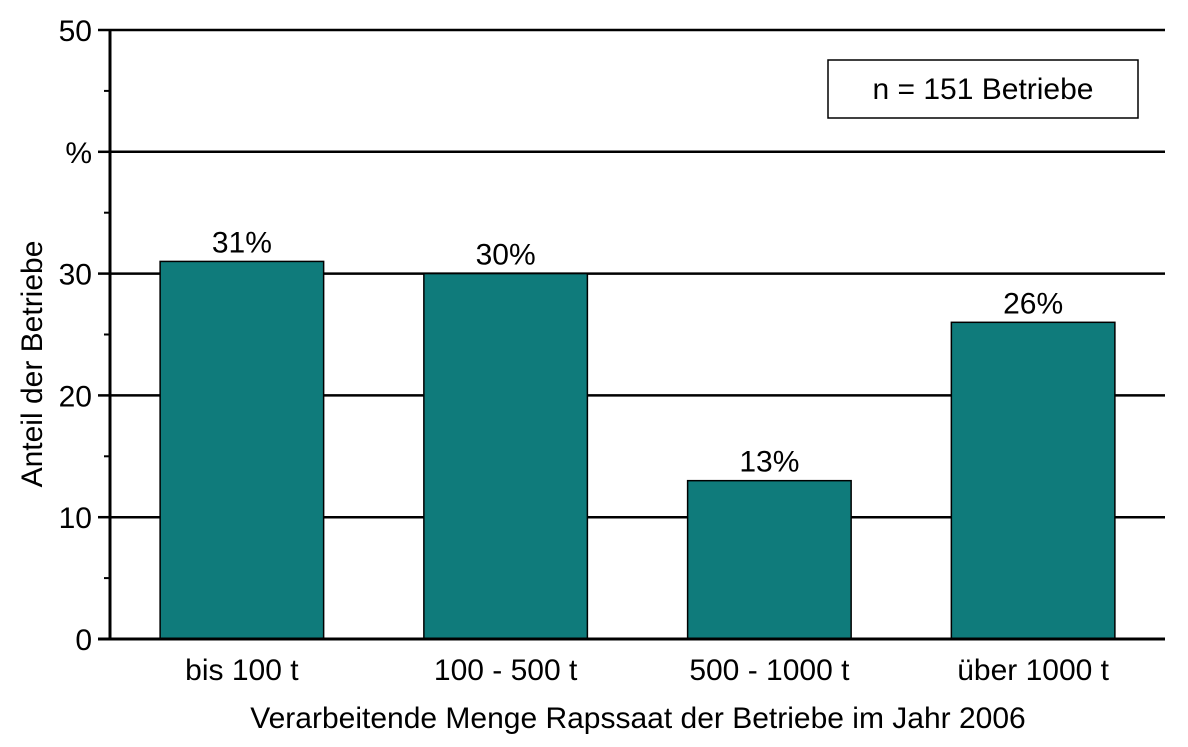  What do you see at coordinates (75, 275) in the screenshot?
I see `y-tick-label: 30` at bounding box center [75, 275].